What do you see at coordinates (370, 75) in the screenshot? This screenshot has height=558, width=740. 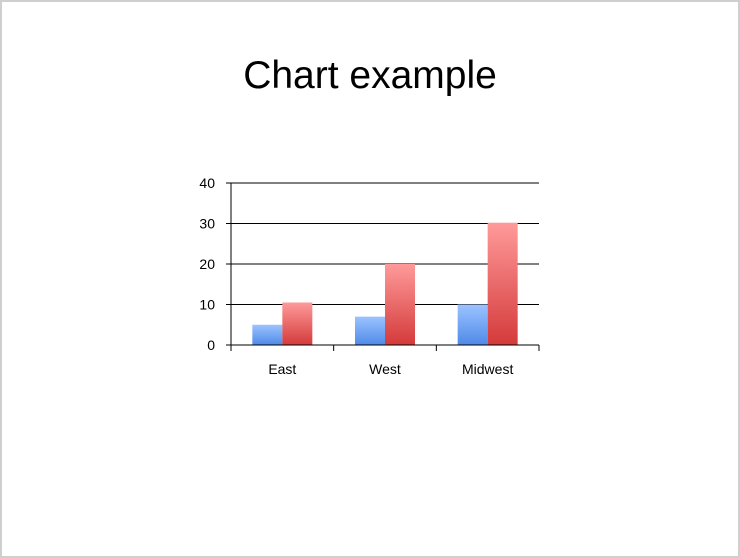 I see `slide-title: Chart example` at bounding box center [370, 75].